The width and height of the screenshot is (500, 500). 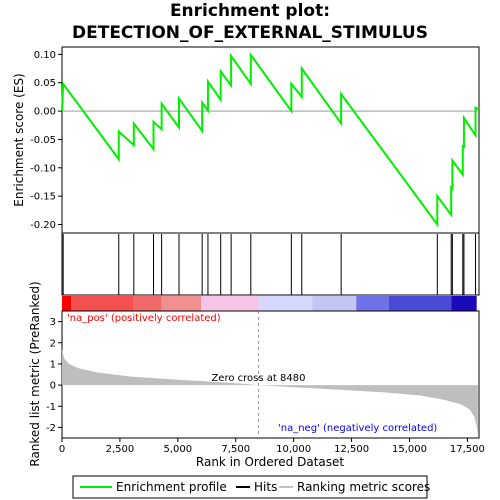 I want to click on x-tick-label: 2,500, so click(x=120, y=449).